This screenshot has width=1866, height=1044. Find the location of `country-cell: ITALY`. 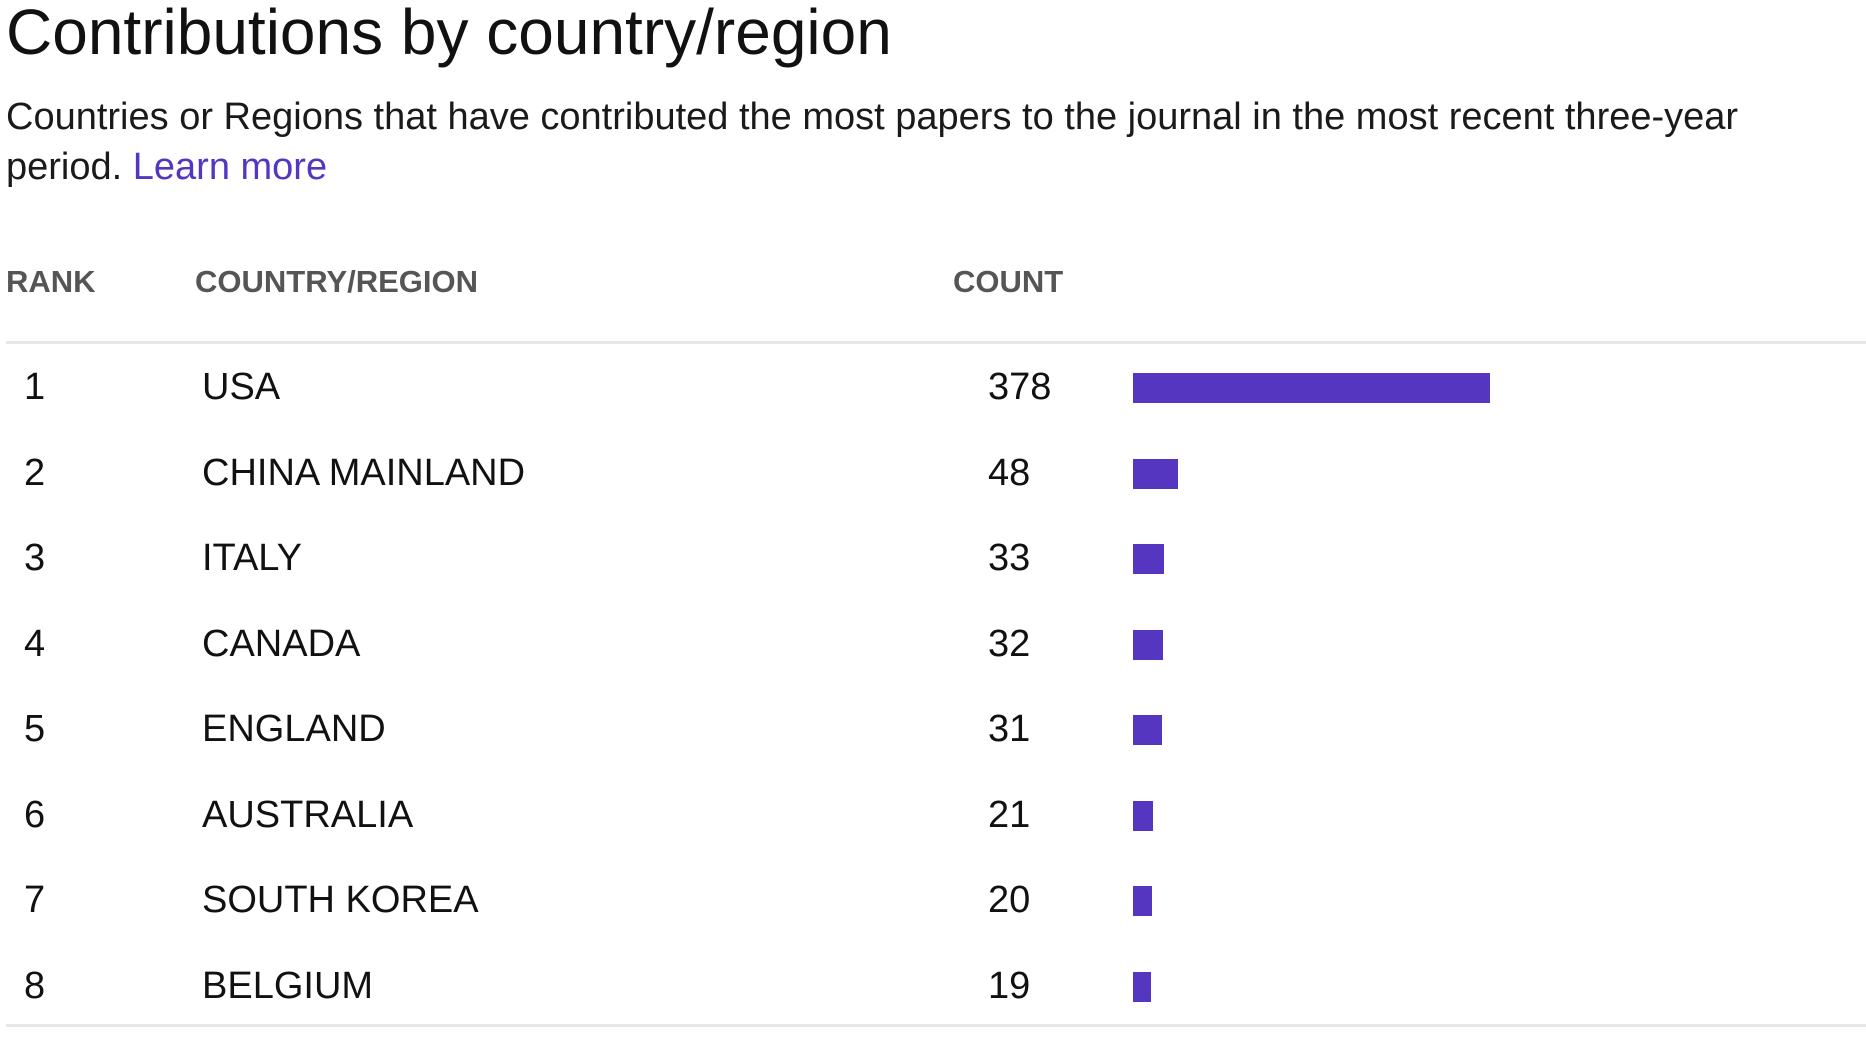

country-cell: ITALY is located at coordinates (252, 558).